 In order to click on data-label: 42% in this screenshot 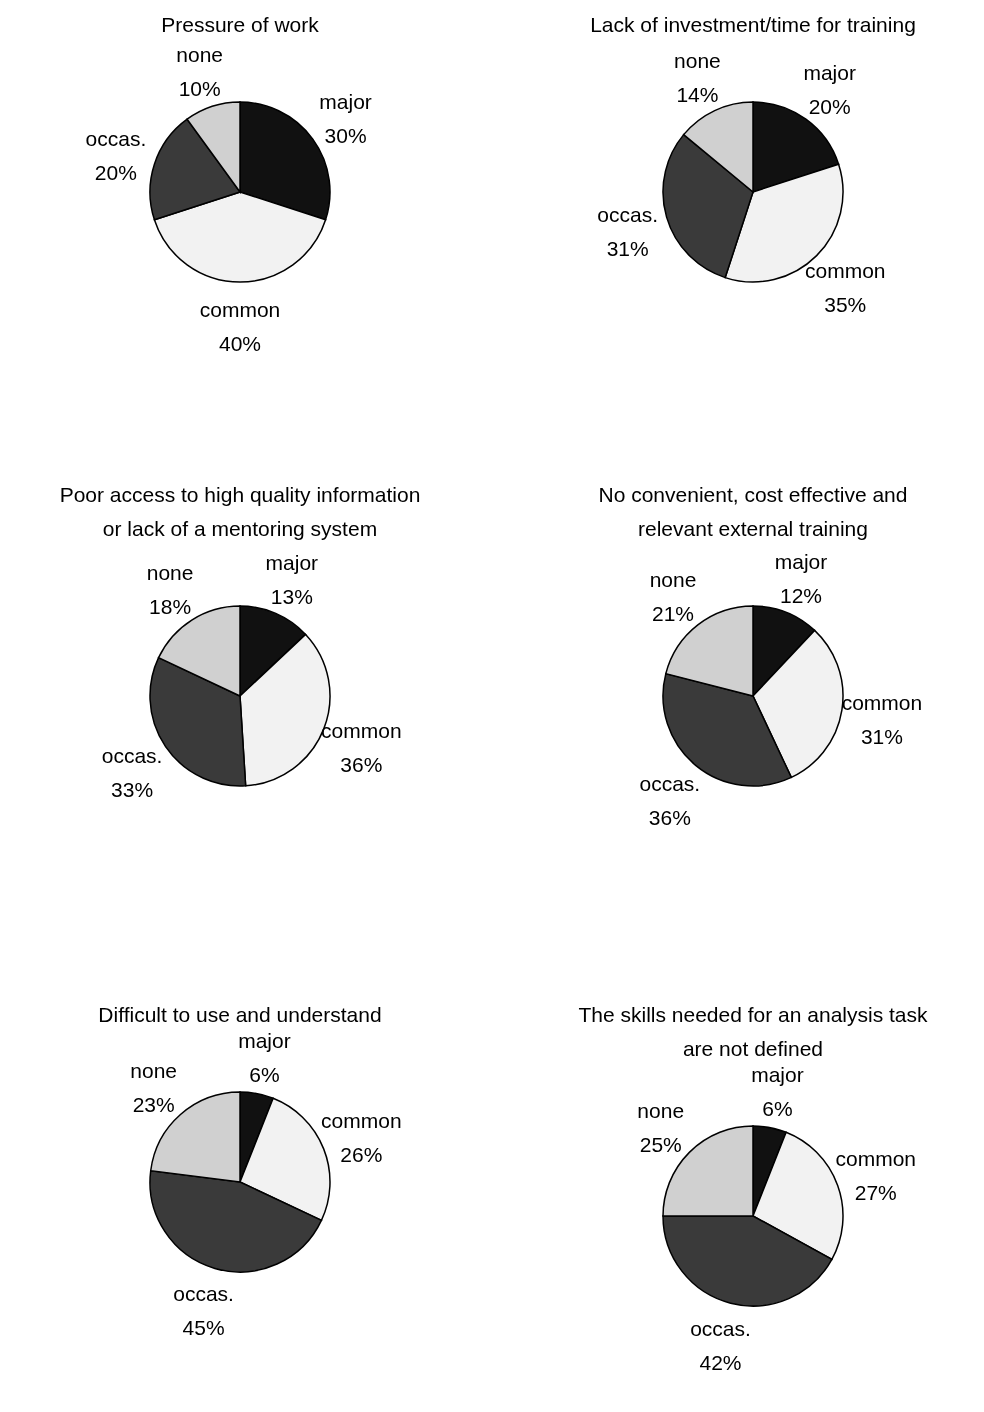, I will do `click(720, 1363)`.